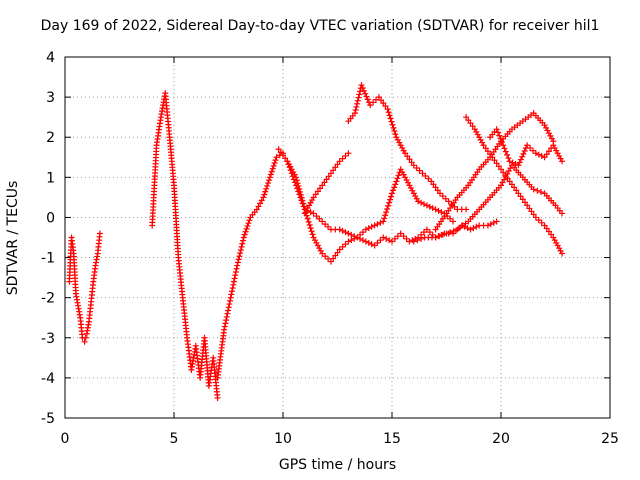 This screenshot has height=480, width=640. What do you see at coordinates (50, 218) in the screenshot?
I see `y-tick-label: 0` at bounding box center [50, 218].